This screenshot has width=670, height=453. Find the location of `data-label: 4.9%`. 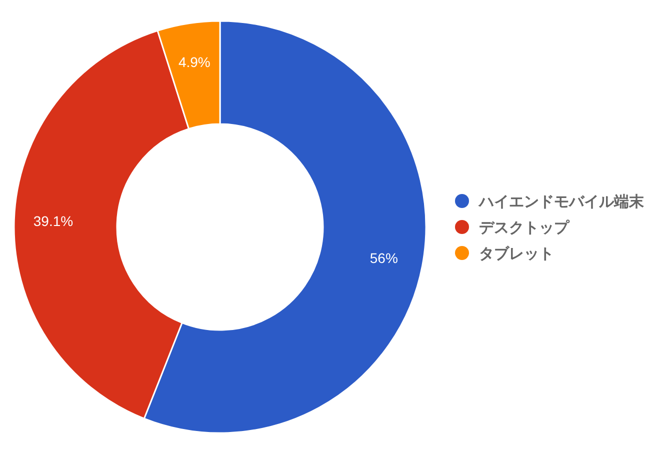

data-label: 4.9% is located at coordinates (194, 62).